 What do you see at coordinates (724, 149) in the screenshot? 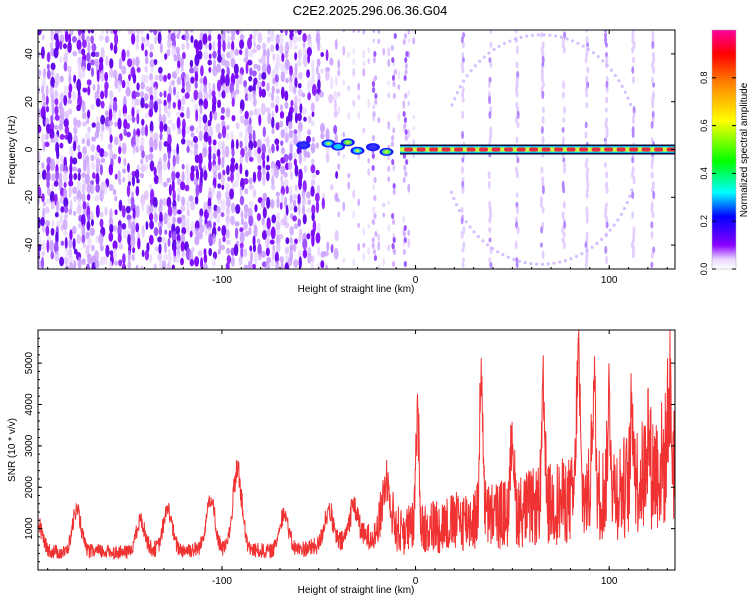
I see `colorbar-gradient` at bounding box center [724, 149].